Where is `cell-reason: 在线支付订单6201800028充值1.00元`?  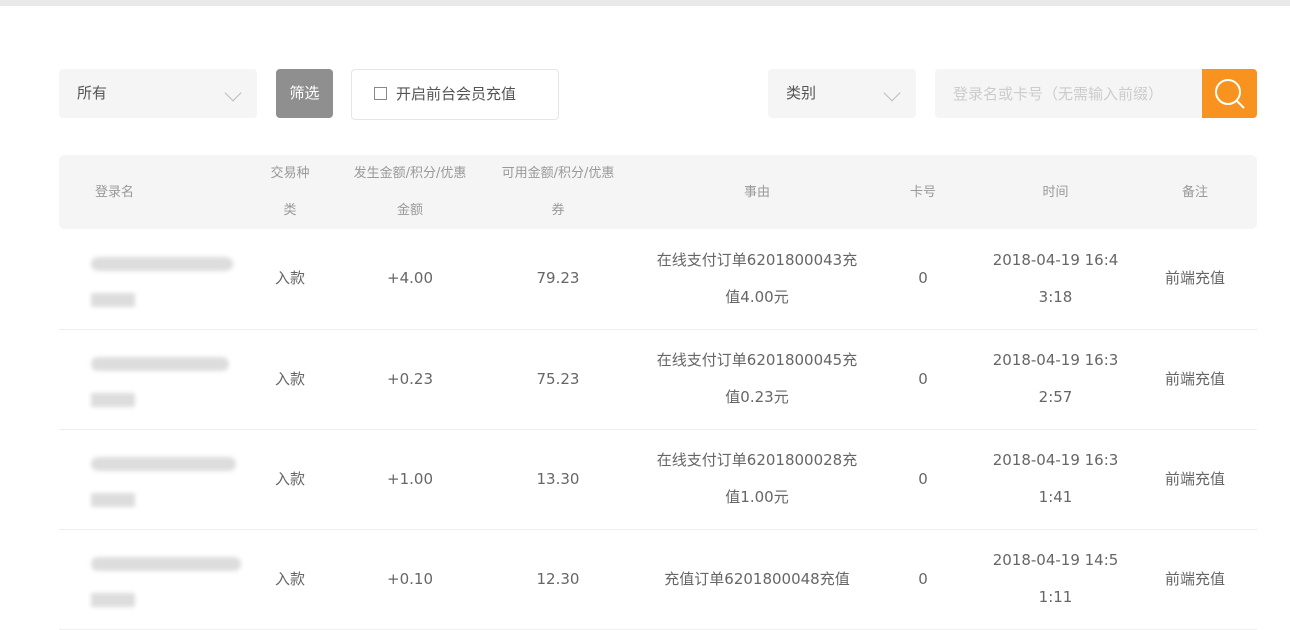 cell-reason: 在线支付订单6201800028充值1.00元 is located at coordinates (757, 479).